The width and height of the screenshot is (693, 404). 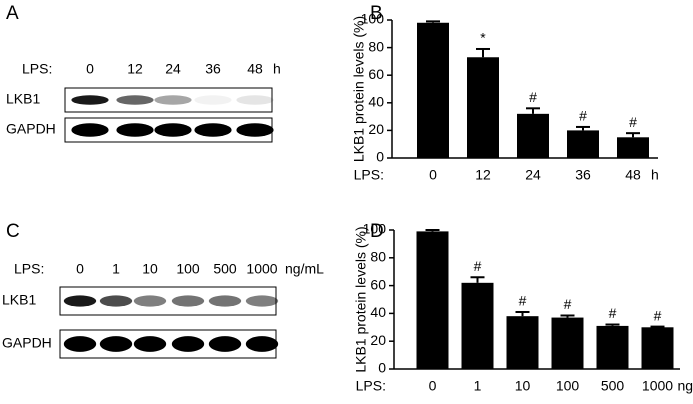 What do you see at coordinates (655, 175) in the screenshot?
I see `x-unit: h` at bounding box center [655, 175].